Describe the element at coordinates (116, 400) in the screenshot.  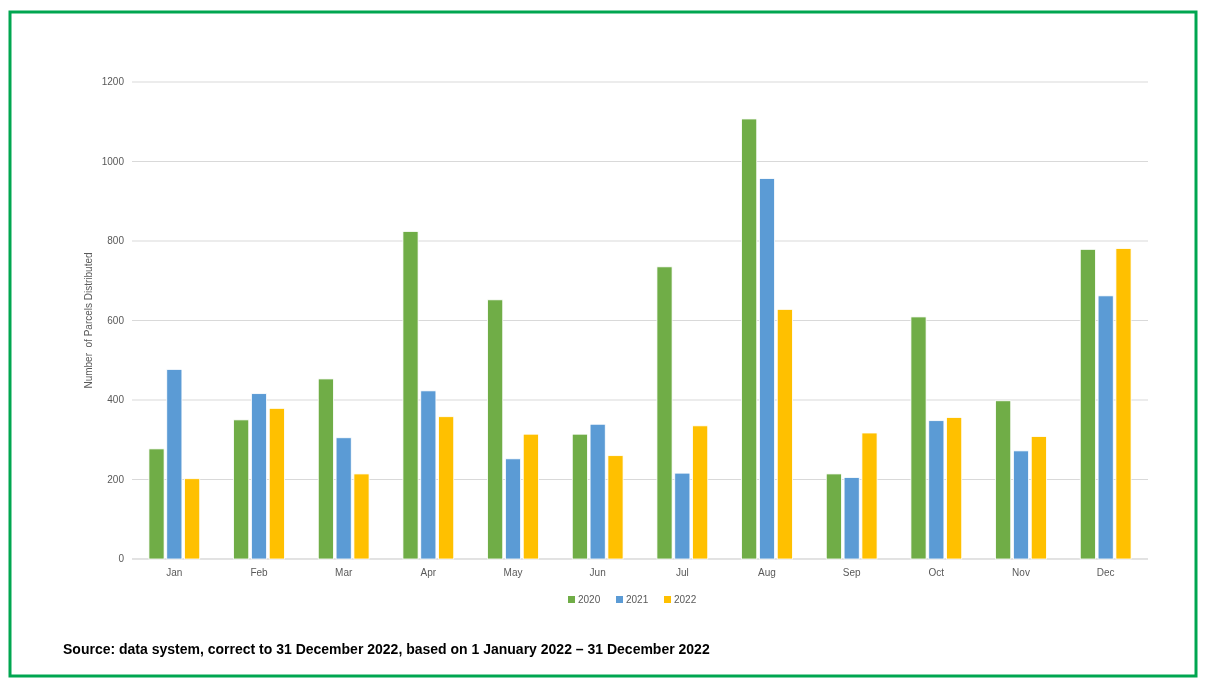
I see `y-tick-label: 400` at that location.